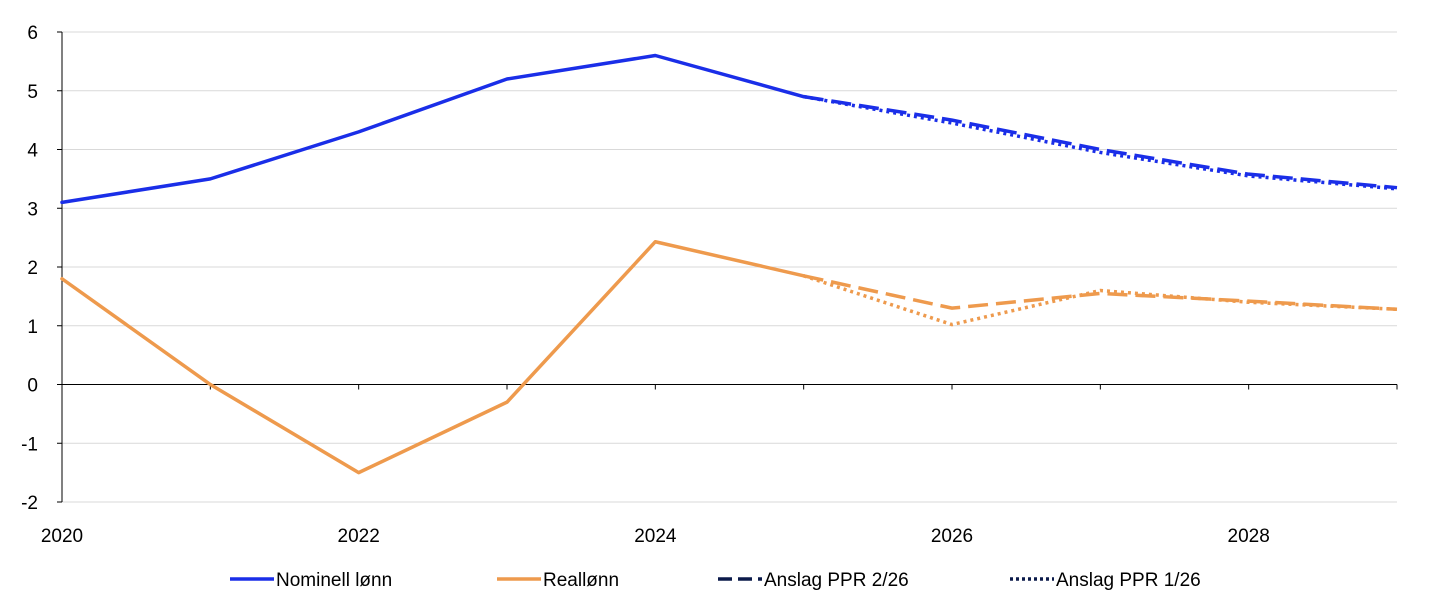  What do you see at coordinates (32, 33) in the screenshot?
I see `y-tick-label: 6` at bounding box center [32, 33].